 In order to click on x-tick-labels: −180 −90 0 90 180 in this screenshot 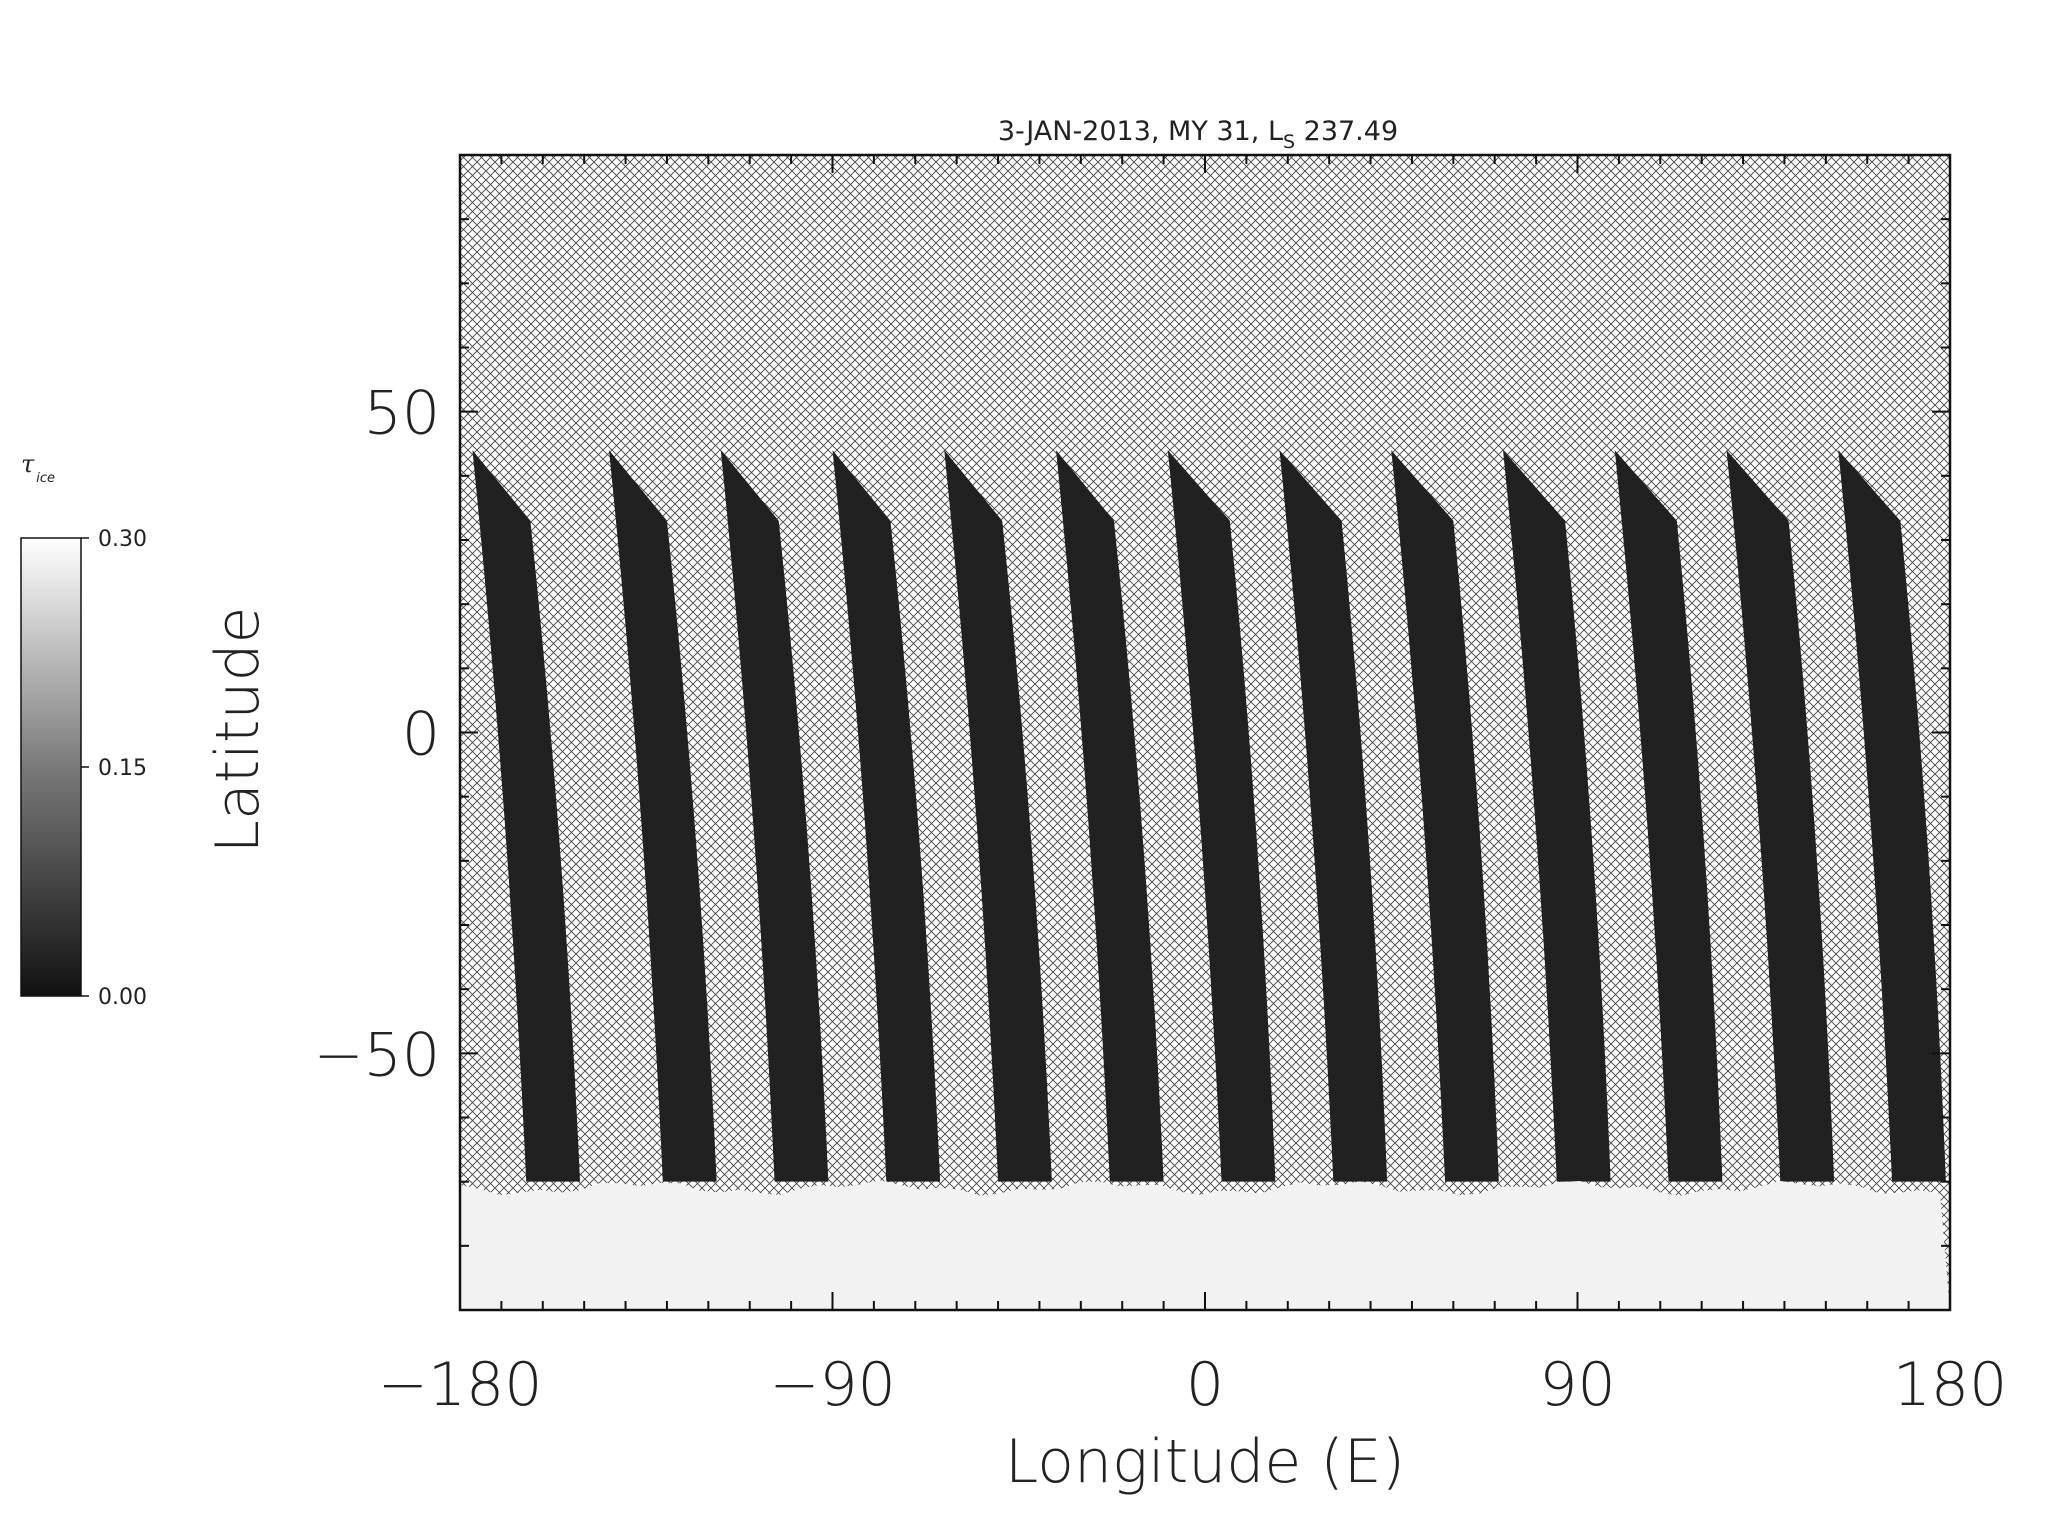, I will do `click(1193, 1385)`.